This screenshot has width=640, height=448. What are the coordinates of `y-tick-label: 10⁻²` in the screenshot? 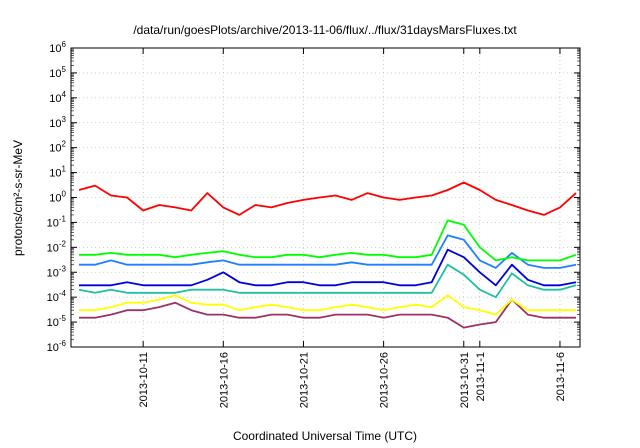 It's located at (57, 246).